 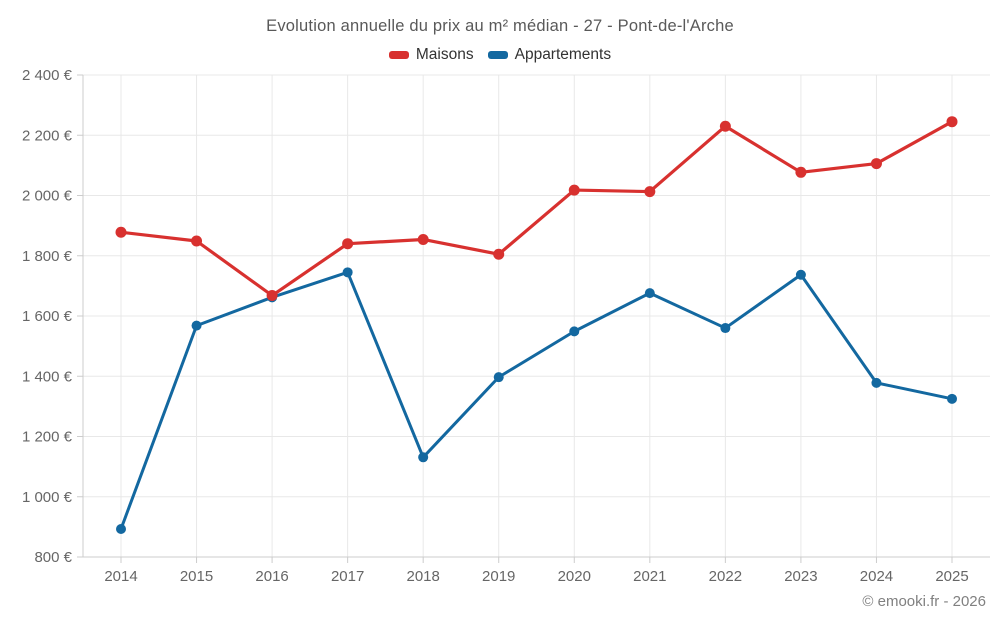 What do you see at coordinates (47, 135) in the screenshot?
I see `y-axis-label: 2 200 €` at bounding box center [47, 135].